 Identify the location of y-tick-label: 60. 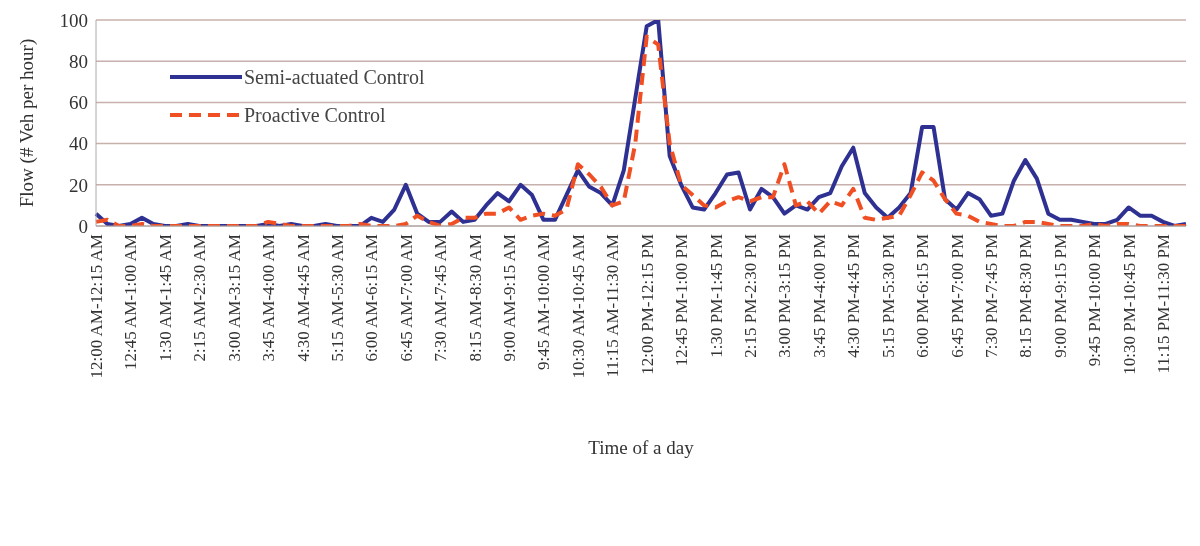
(78, 103).